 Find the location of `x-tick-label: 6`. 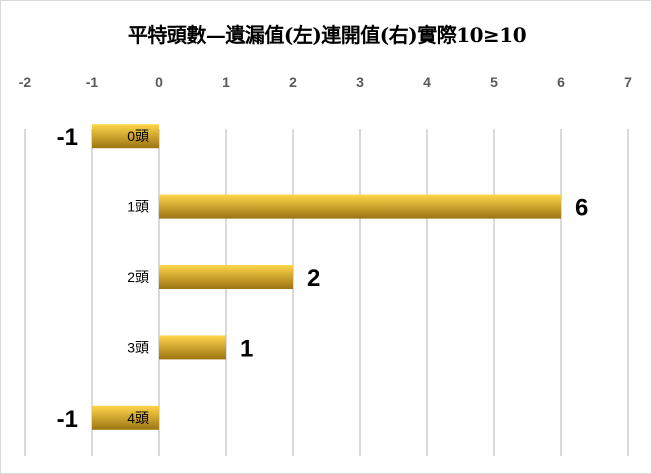

x-tick-label: 6 is located at coordinates (561, 82).